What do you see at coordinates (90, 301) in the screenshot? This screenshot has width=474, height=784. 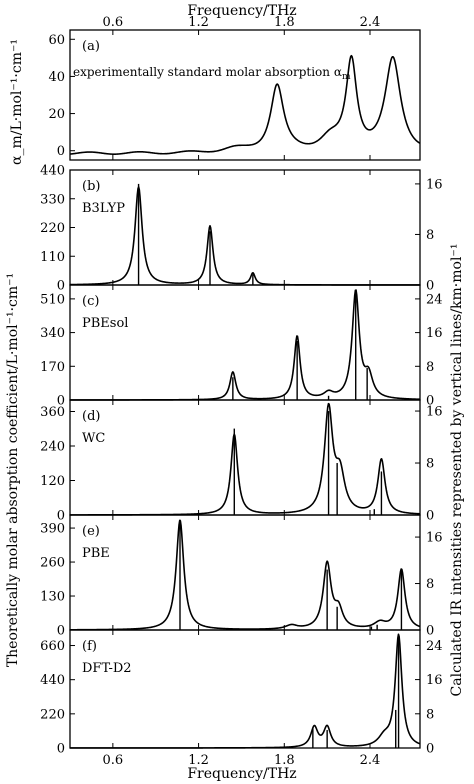 I see `panel-letter: (c)` at bounding box center [90, 301].